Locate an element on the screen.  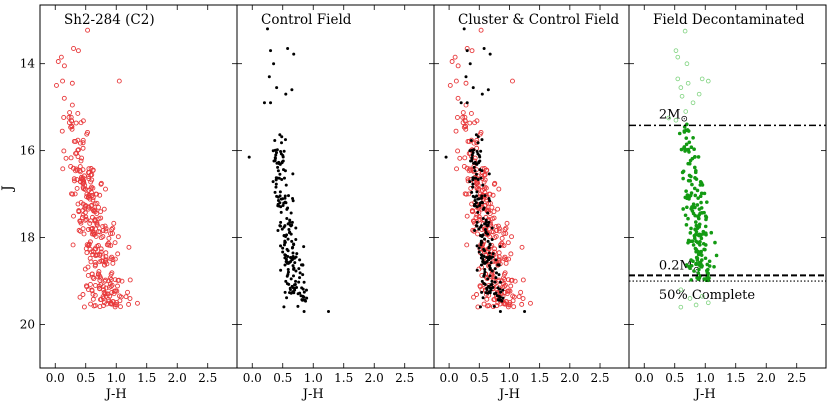
panel-title-control: Control Field is located at coordinates (306, 20).